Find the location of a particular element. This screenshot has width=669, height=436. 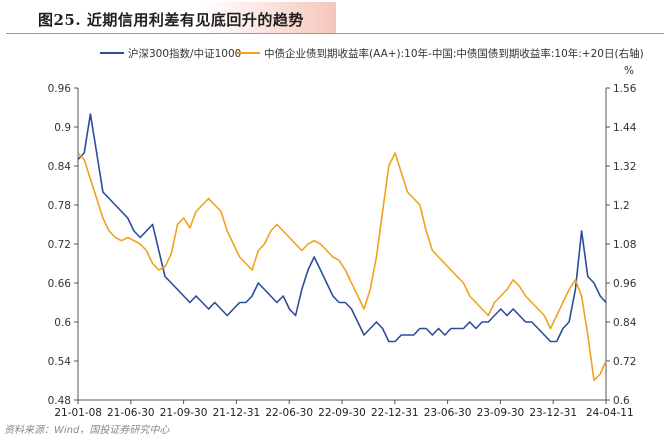

left-axis-tick-label: 0.96 is located at coordinates (60, 89).